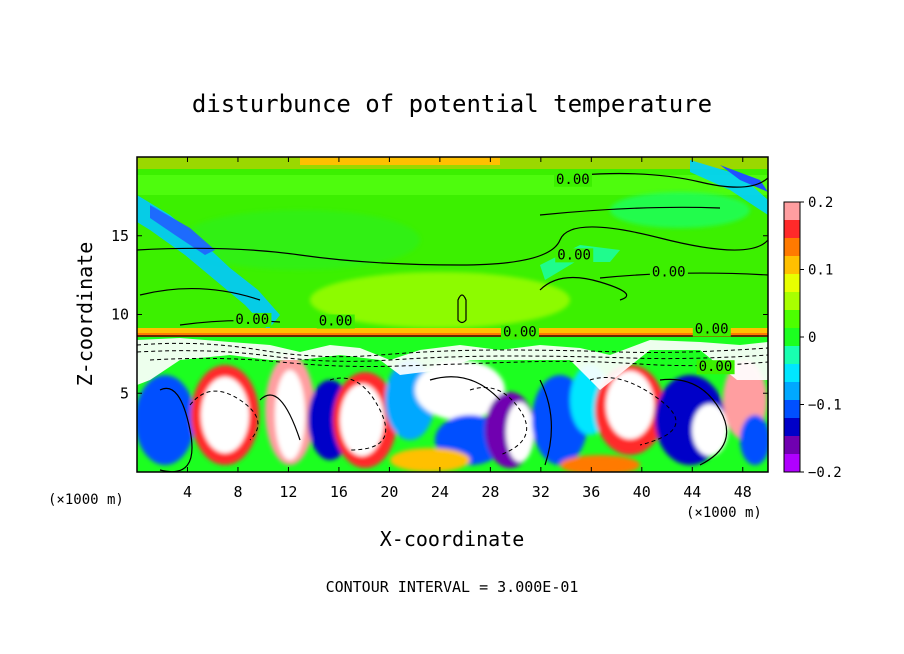 The width and height of the screenshot is (904, 654). Describe the element at coordinates (820, 203) in the screenshot. I see `colorbar-tick-label: 0.2` at that location.